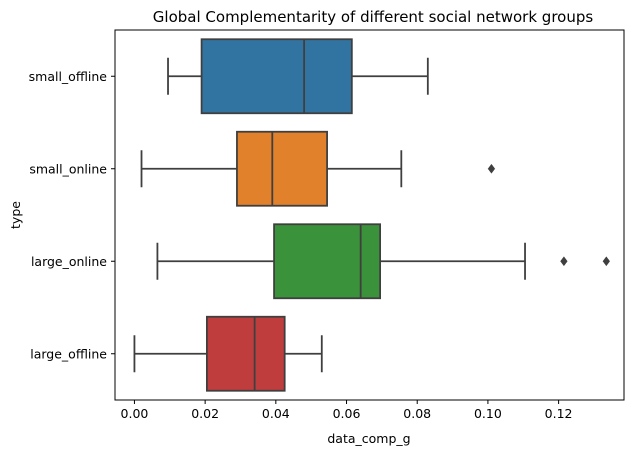 Image resolution: width=632 pixels, height=455 pixels. I want to click on box-small_offline, so click(298, 76).